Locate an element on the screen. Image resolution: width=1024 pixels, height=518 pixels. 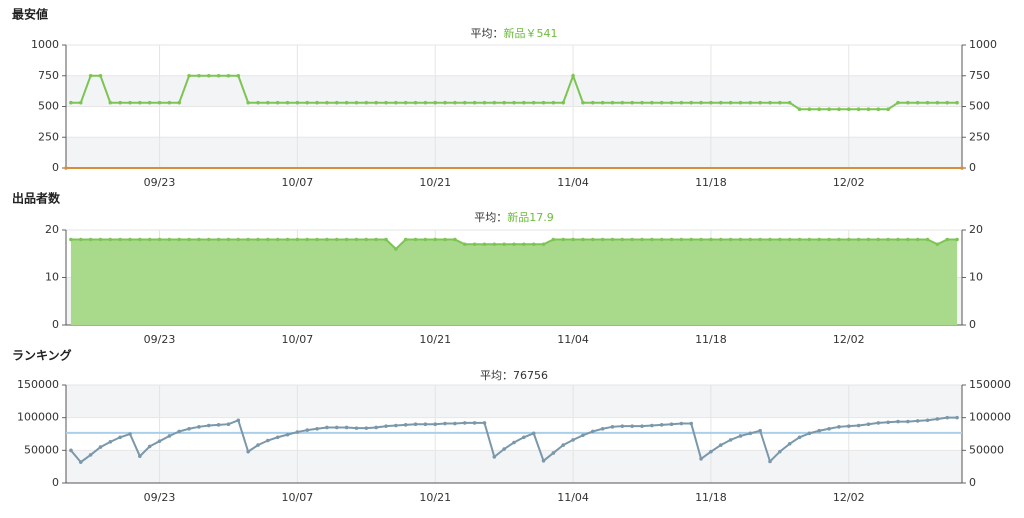
x-tick-label: 12/02 is located at coordinates (849, 182).